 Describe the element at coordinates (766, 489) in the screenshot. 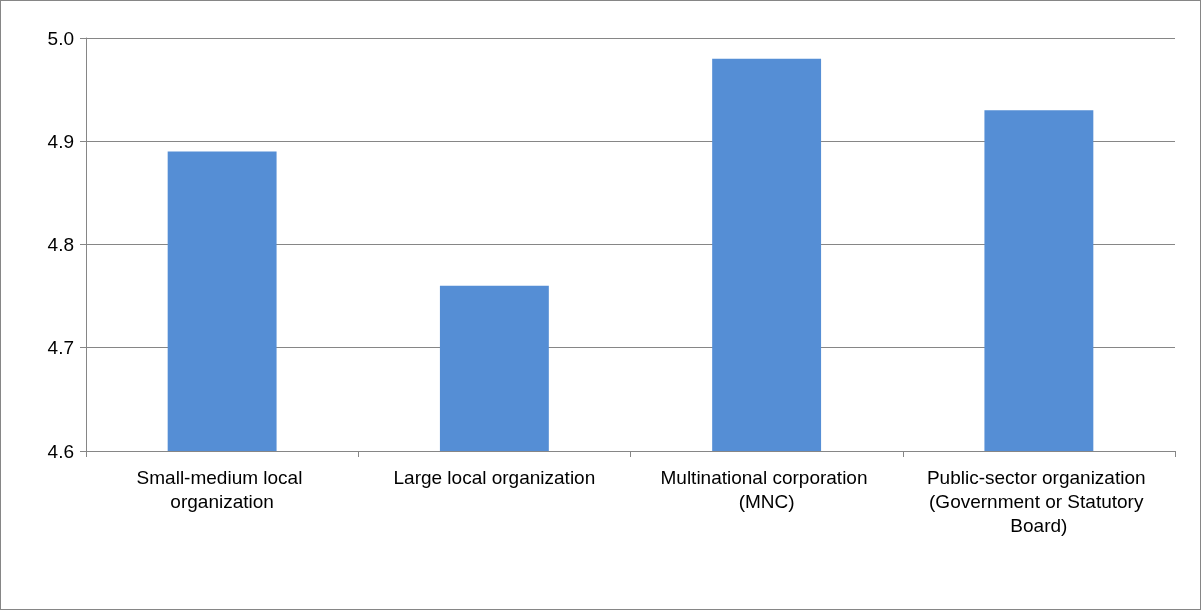

I see `x-tick-label: Multinational corporation (MNC)` at that location.